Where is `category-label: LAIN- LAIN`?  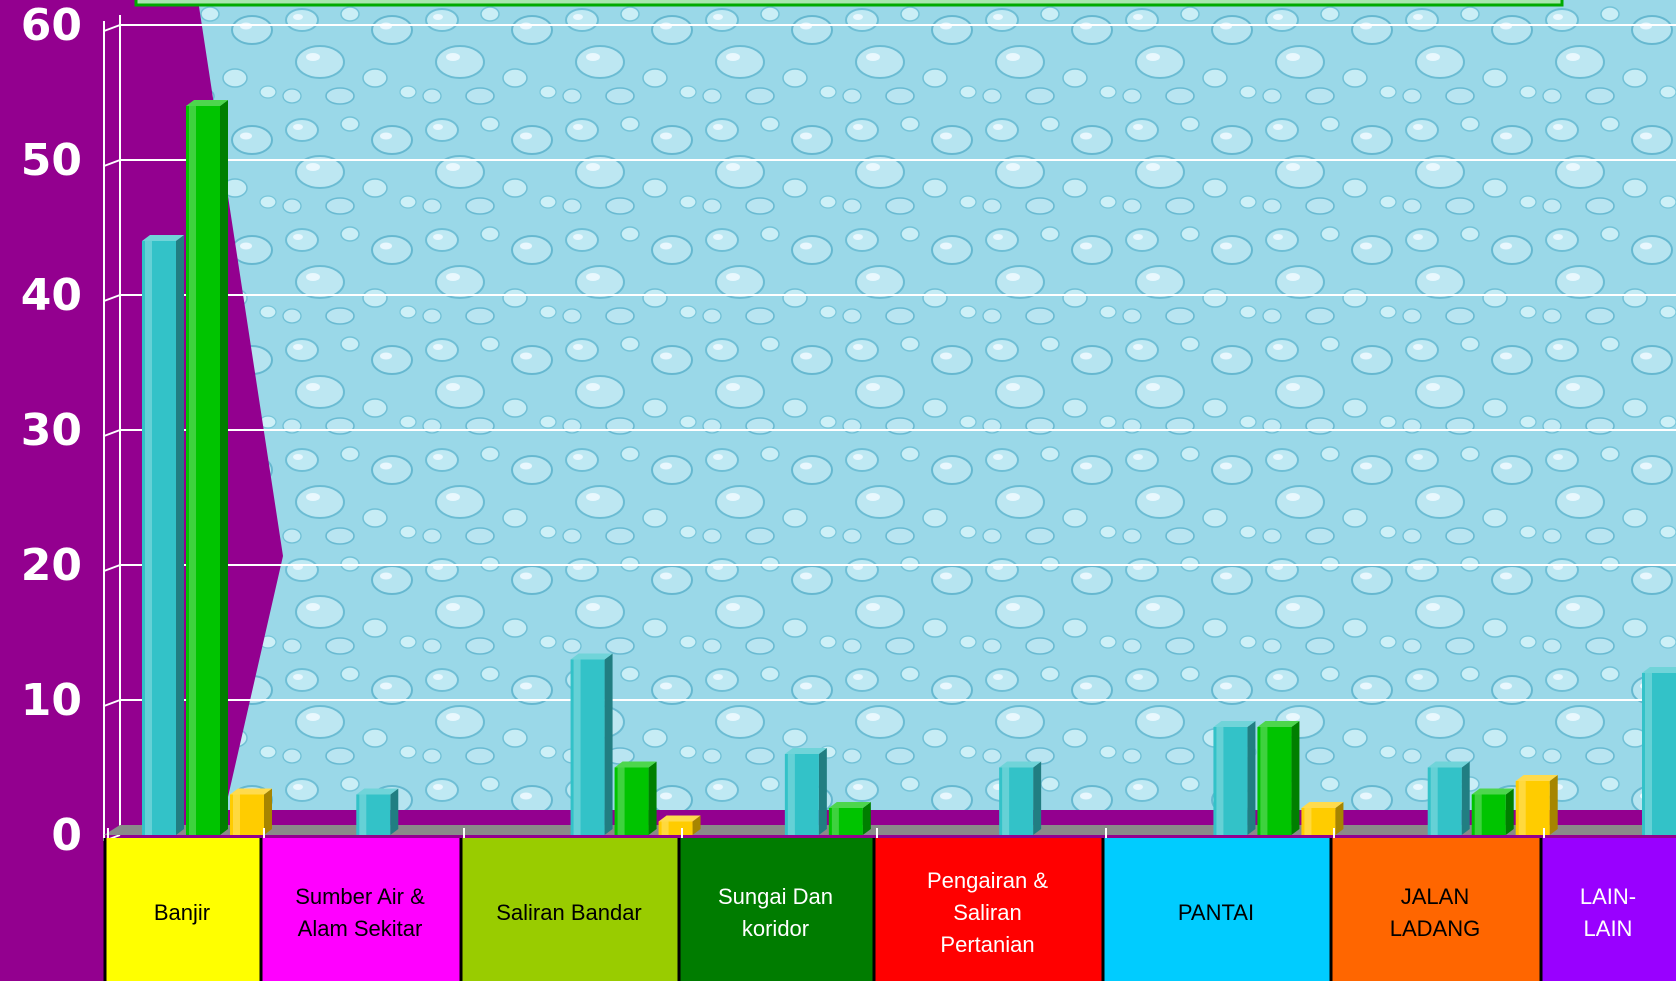 category-label: LAIN- LAIN is located at coordinates (1608, 912).